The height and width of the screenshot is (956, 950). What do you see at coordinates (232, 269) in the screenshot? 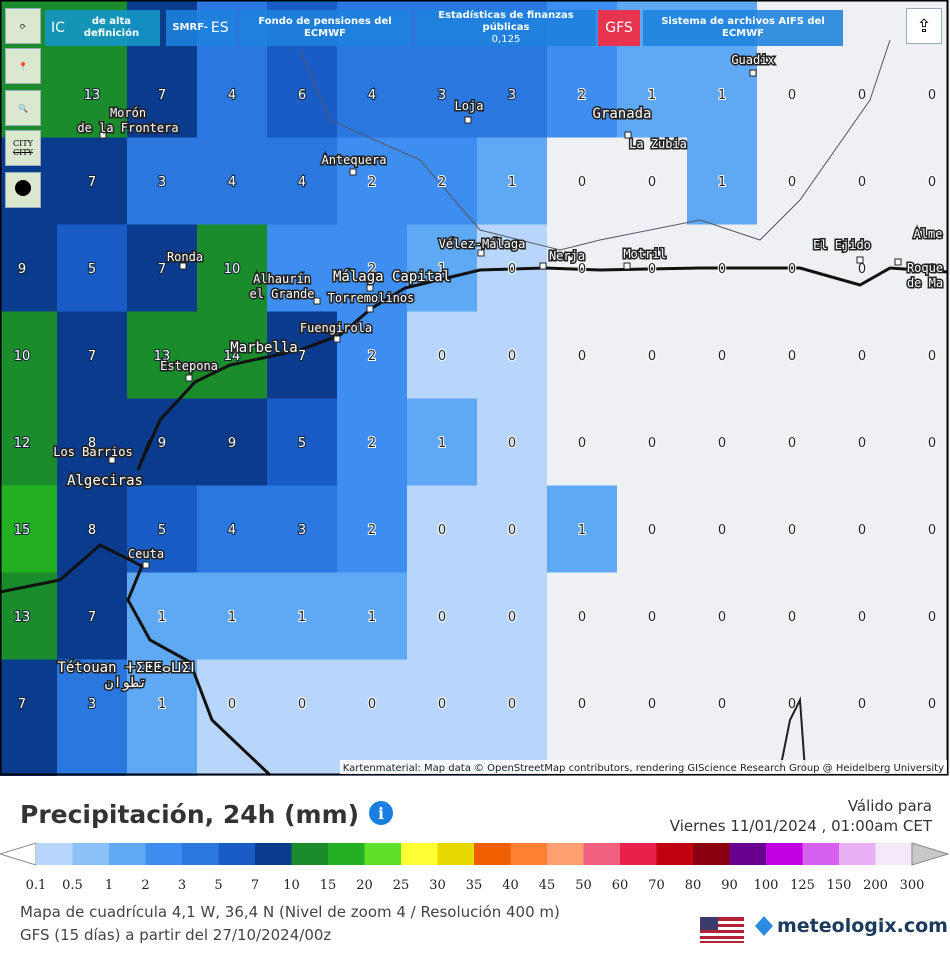
I see `grid-value: 10` at bounding box center [232, 269].